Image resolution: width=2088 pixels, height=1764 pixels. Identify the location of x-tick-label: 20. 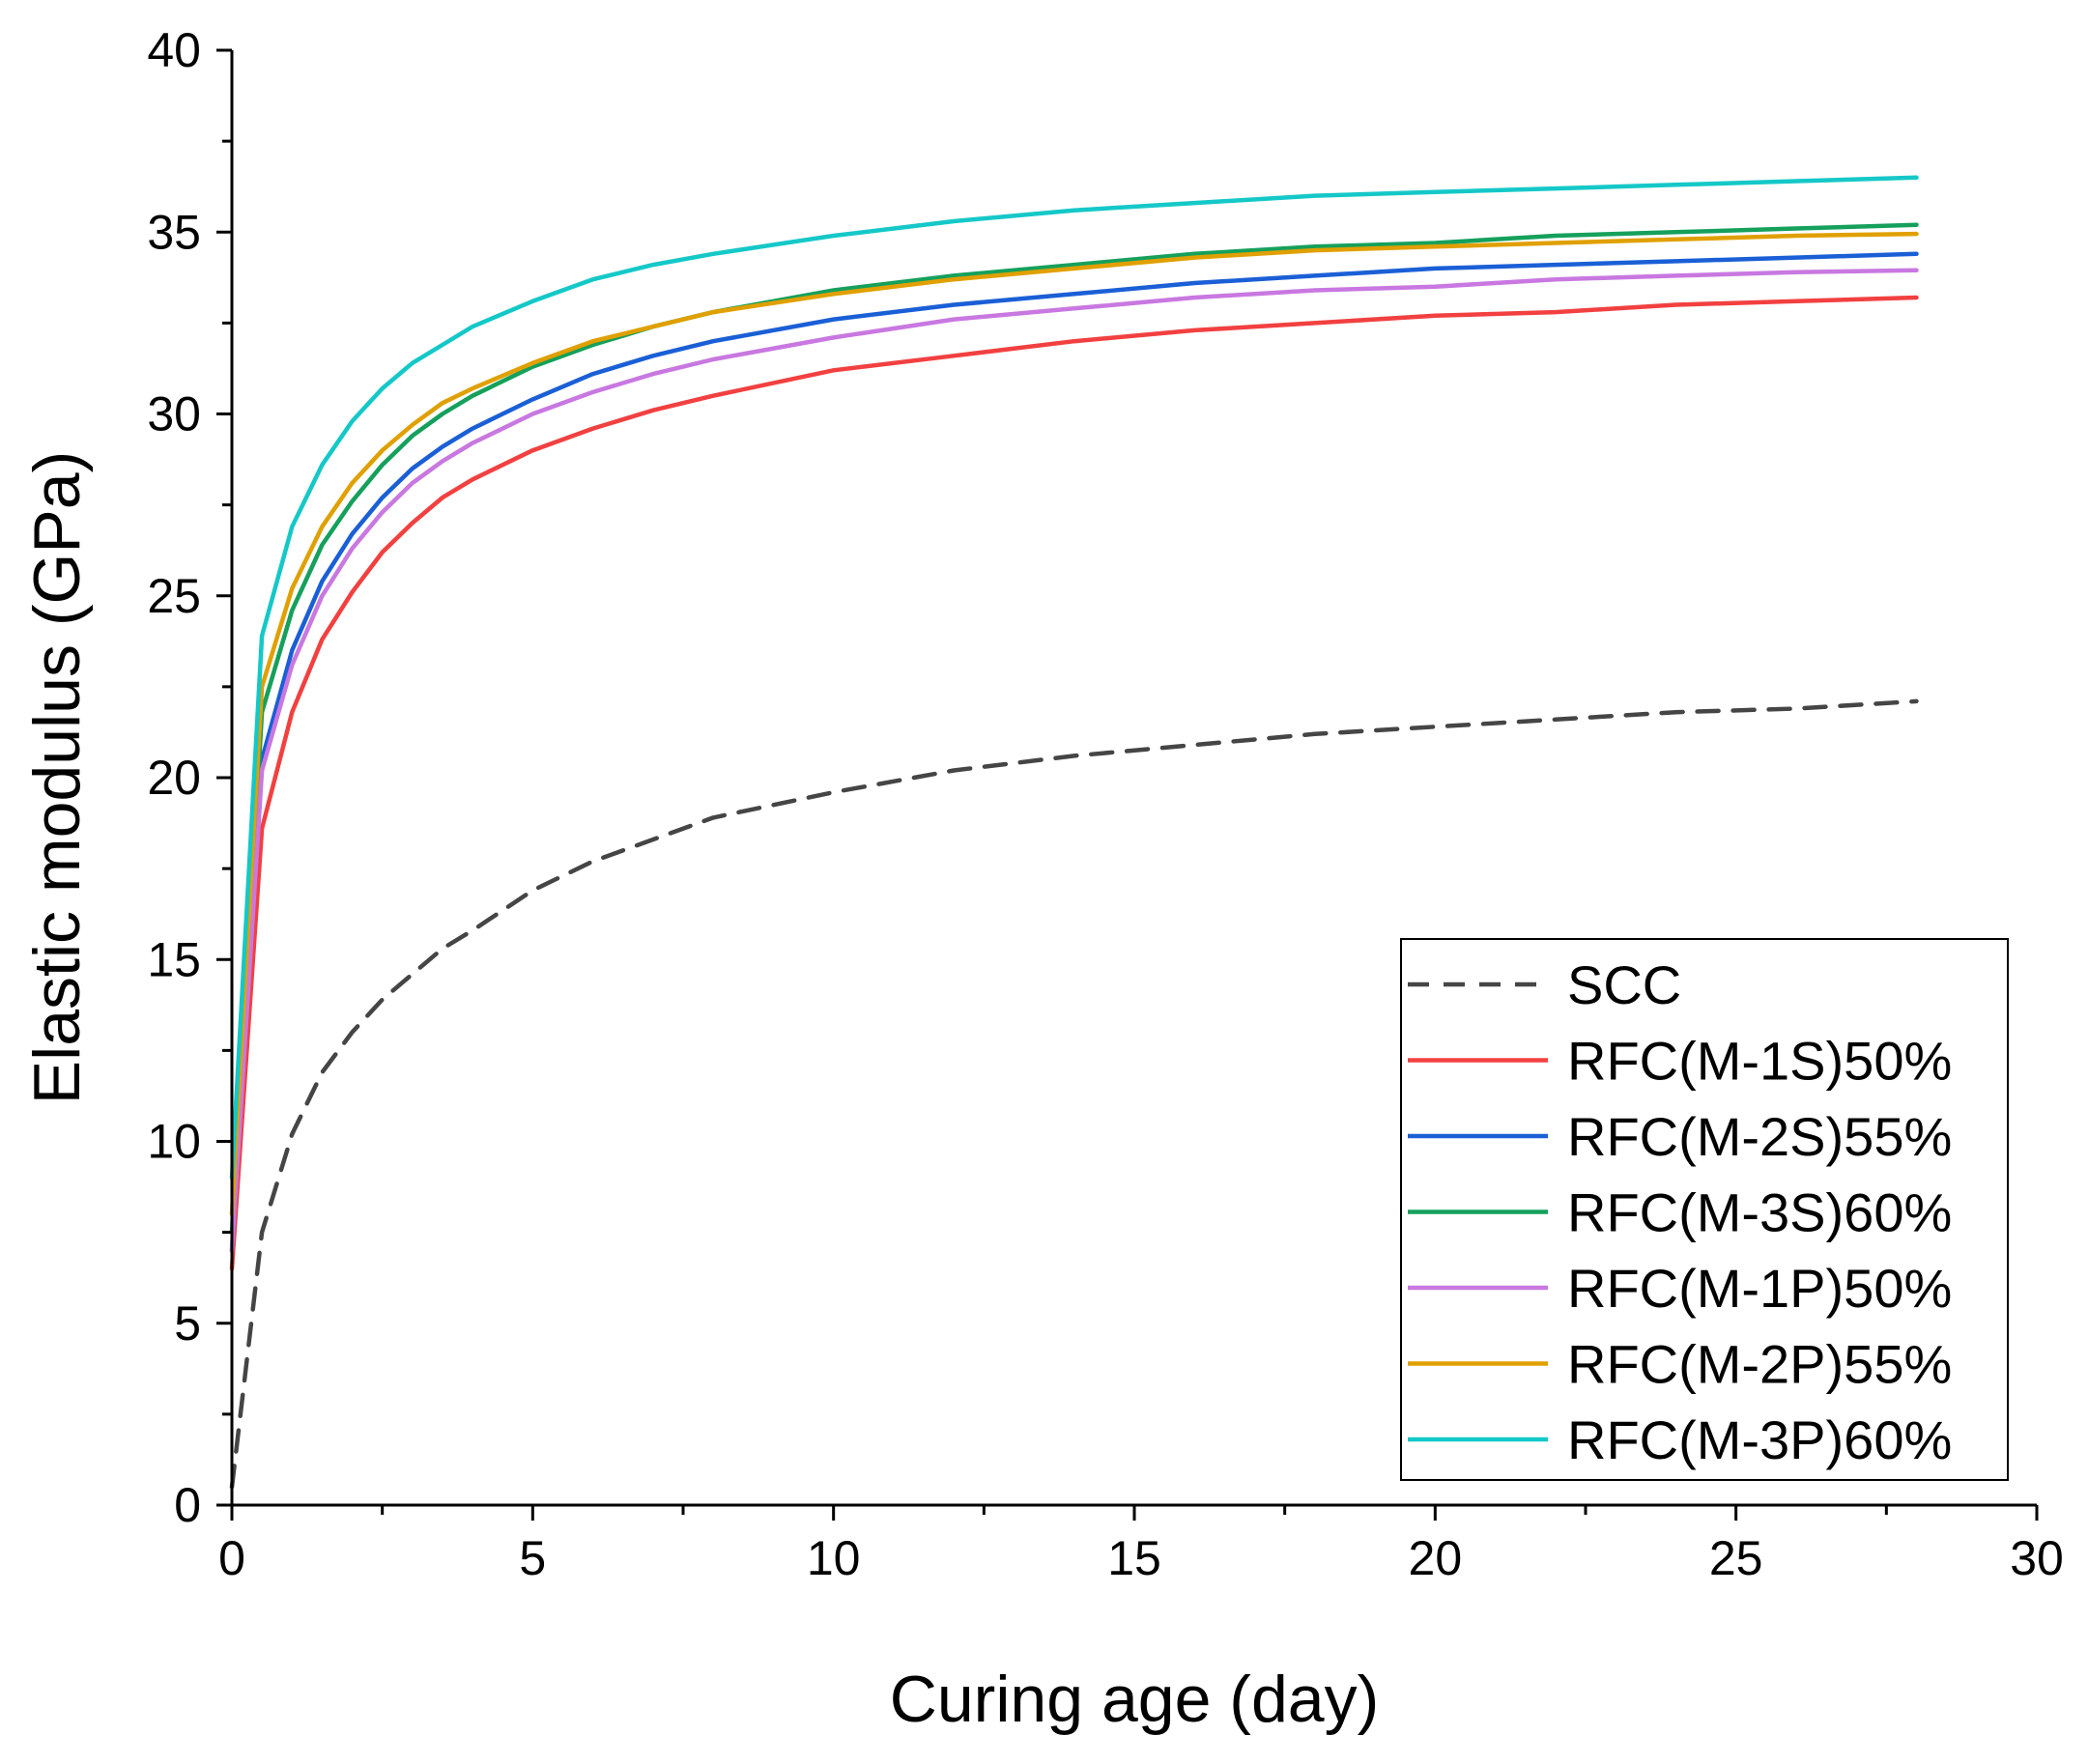
(1436, 1558).